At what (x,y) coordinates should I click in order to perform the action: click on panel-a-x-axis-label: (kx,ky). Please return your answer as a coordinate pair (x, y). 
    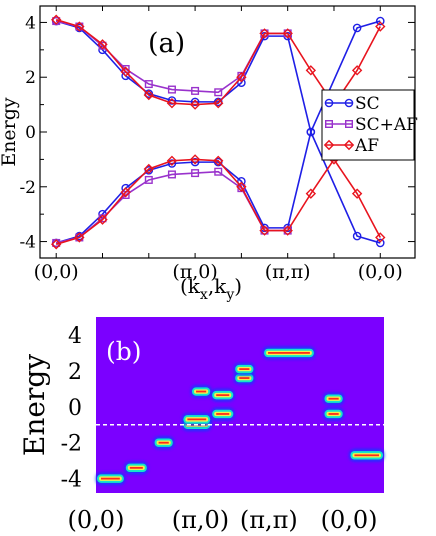
    Looking at the image, I should click on (211, 288).